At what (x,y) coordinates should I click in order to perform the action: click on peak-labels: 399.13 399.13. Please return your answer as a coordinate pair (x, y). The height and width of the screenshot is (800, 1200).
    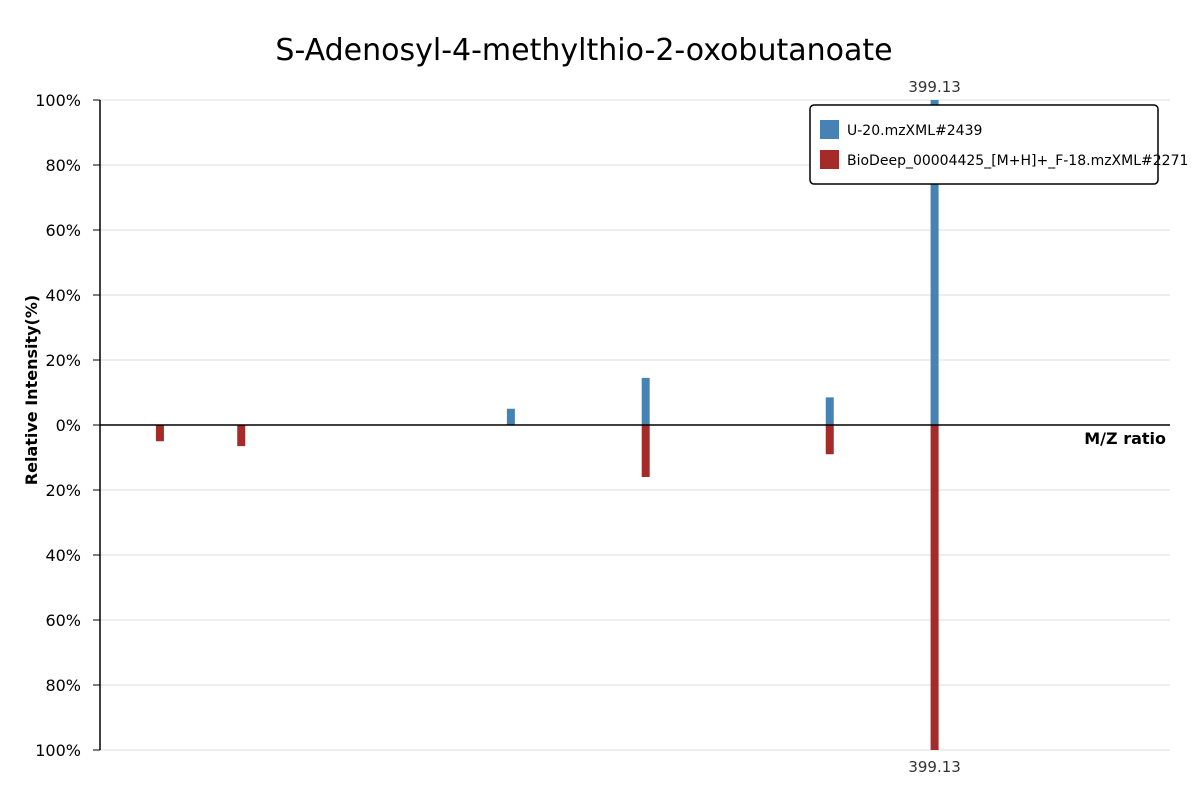
    Looking at the image, I should click on (934, 427).